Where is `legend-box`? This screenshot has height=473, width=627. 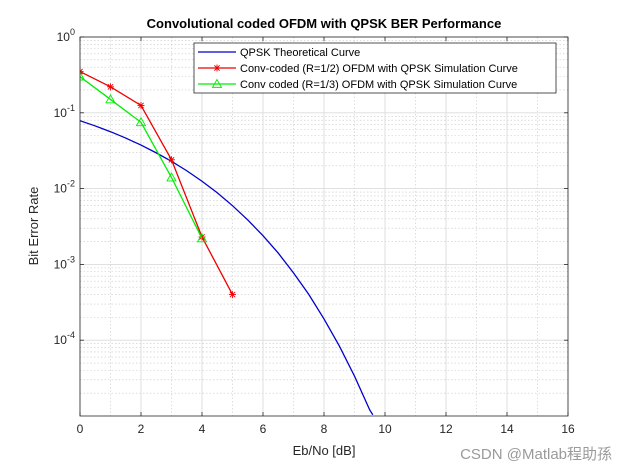
legend-box is located at coordinates (375, 68).